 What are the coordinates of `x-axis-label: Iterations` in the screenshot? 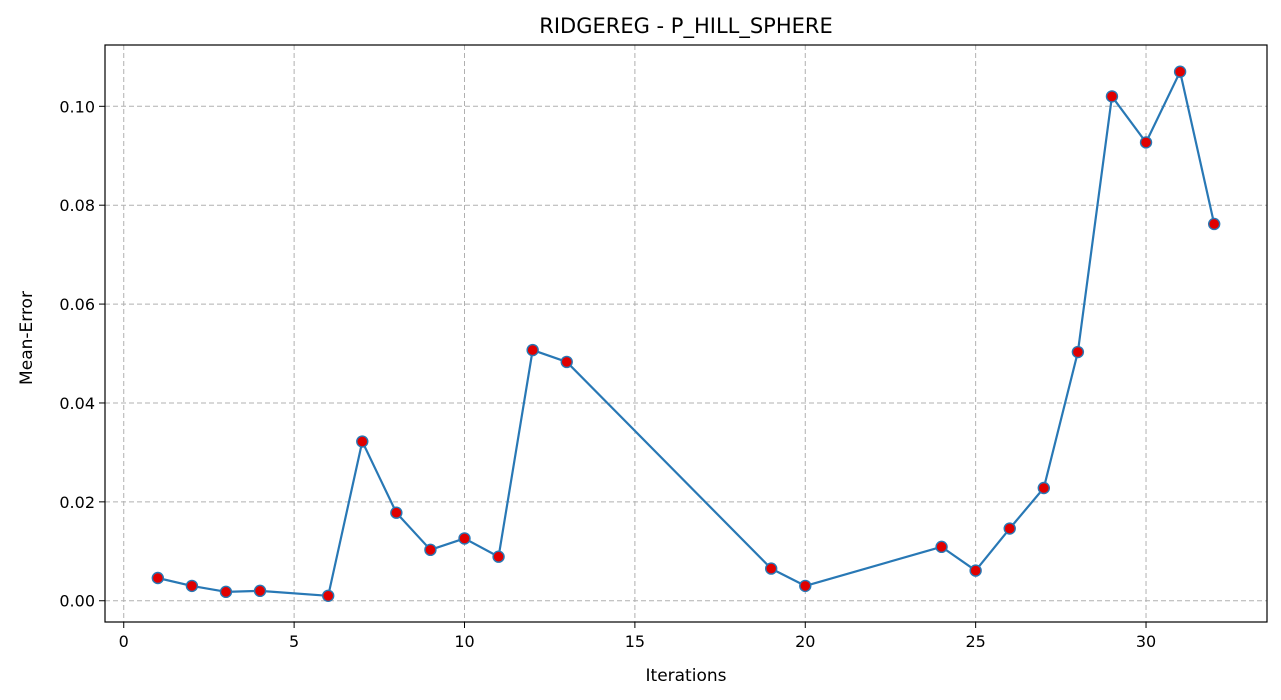 It's located at (686, 676).